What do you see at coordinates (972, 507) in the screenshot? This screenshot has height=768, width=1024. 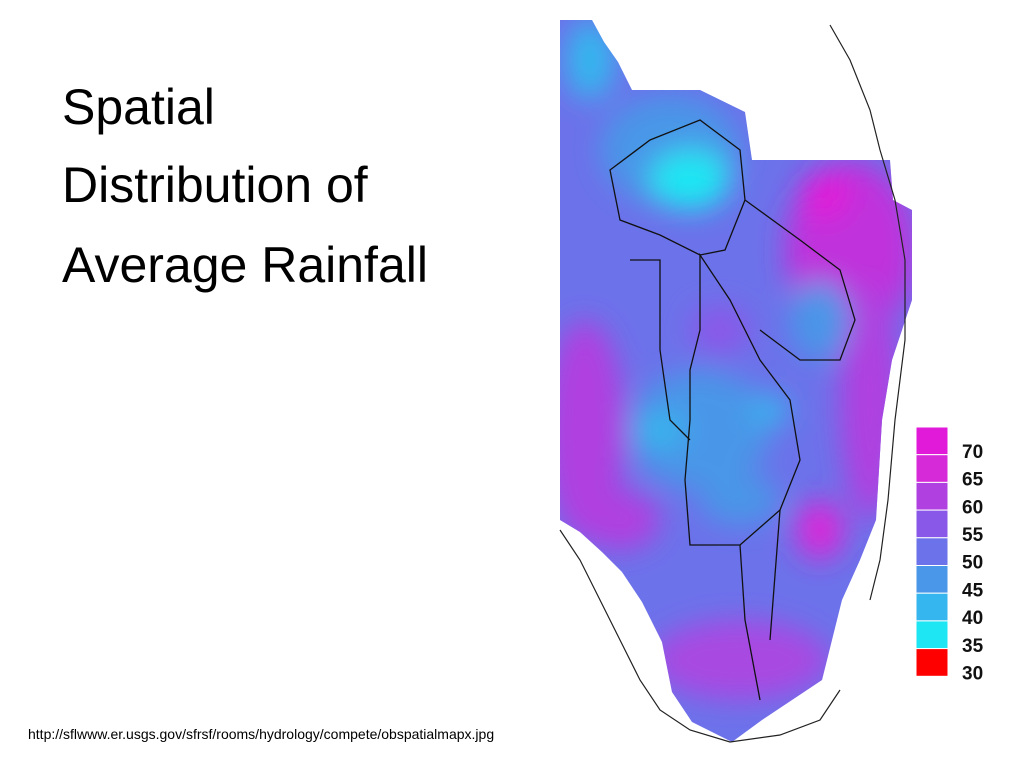 I see `legend-label: 60` at bounding box center [972, 507].